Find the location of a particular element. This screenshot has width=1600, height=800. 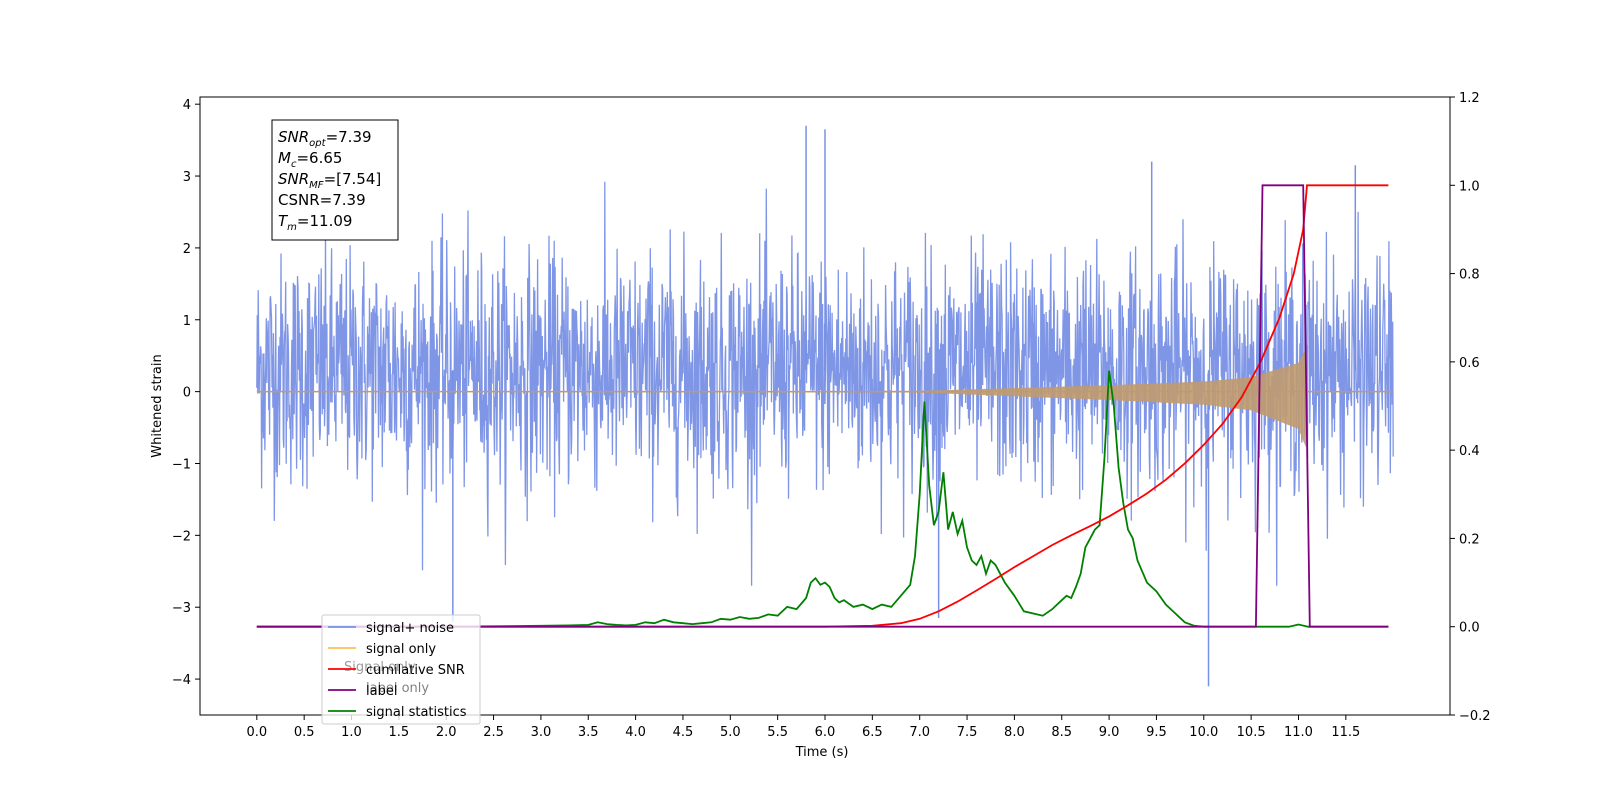

x-tick-label: 9.5 is located at coordinates (1156, 732).